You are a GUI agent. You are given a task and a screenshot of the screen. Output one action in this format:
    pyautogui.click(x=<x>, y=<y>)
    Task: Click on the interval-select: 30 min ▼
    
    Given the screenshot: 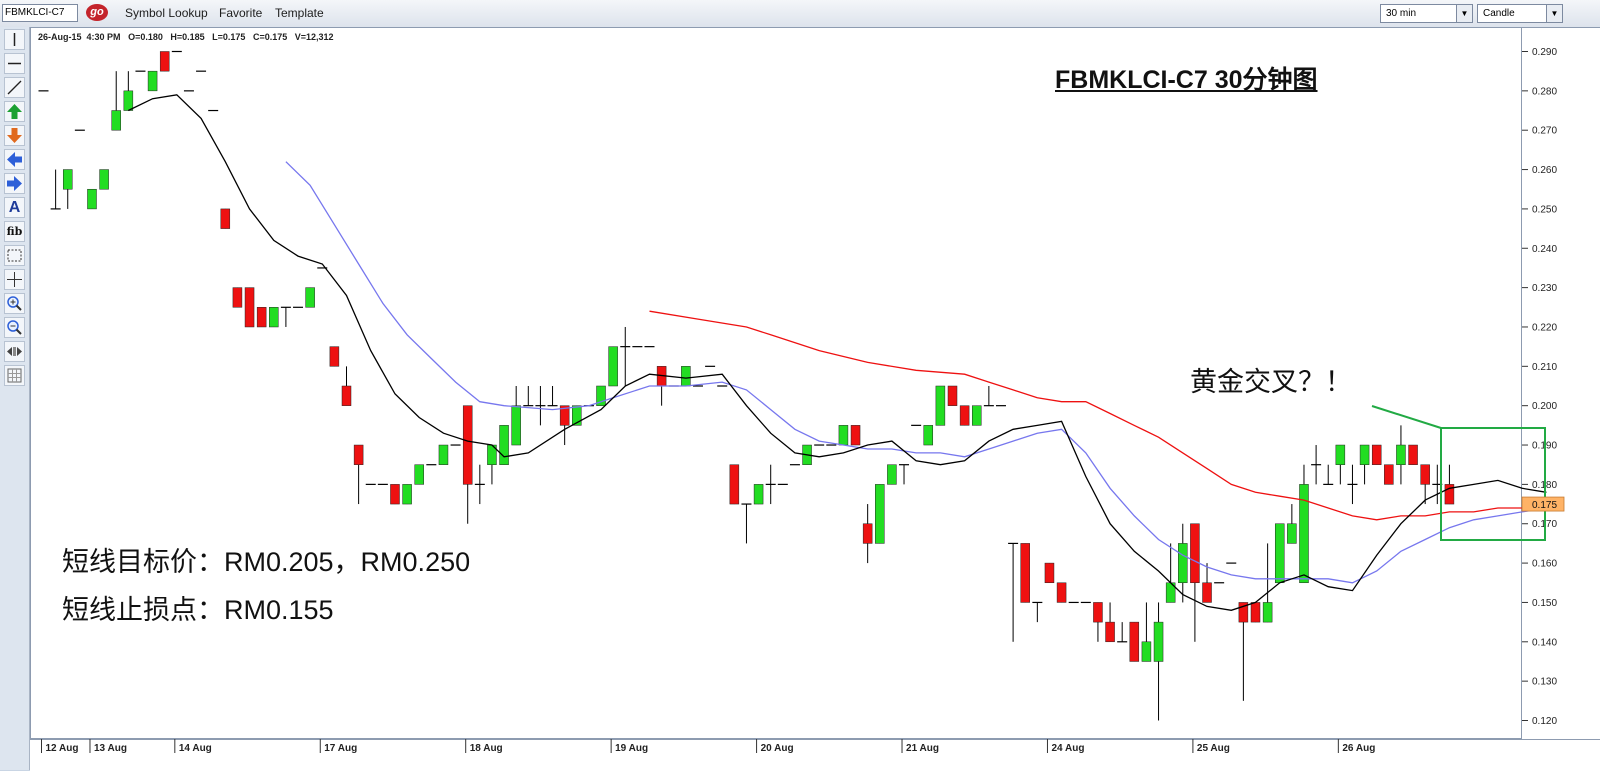 What is the action you would take?
    pyautogui.click(x=1426, y=13)
    